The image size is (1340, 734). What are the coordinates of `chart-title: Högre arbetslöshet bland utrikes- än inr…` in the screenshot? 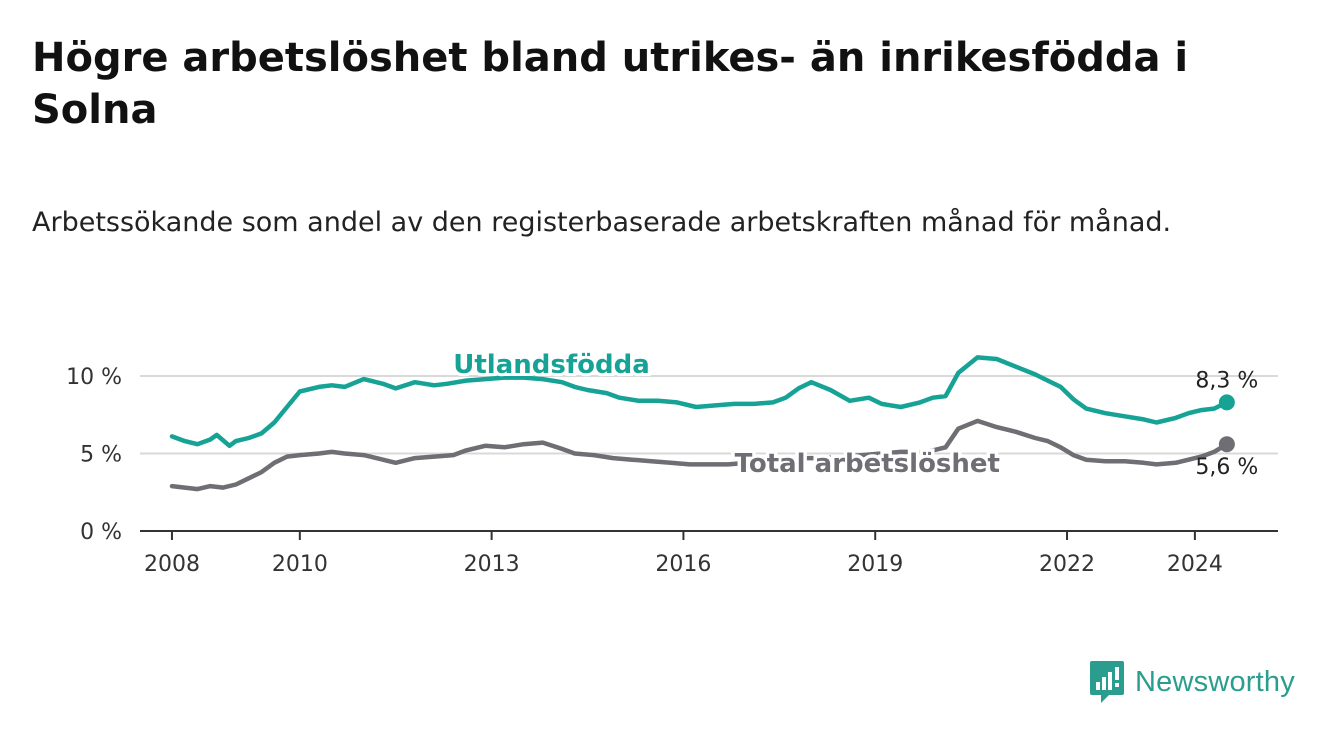 It's located at (610, 84).